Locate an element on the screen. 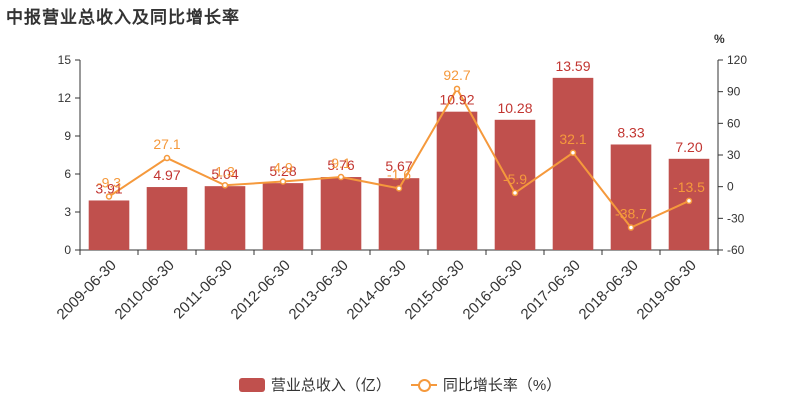  growth-value-label: -5.9 is located at coordinates (515, 179).